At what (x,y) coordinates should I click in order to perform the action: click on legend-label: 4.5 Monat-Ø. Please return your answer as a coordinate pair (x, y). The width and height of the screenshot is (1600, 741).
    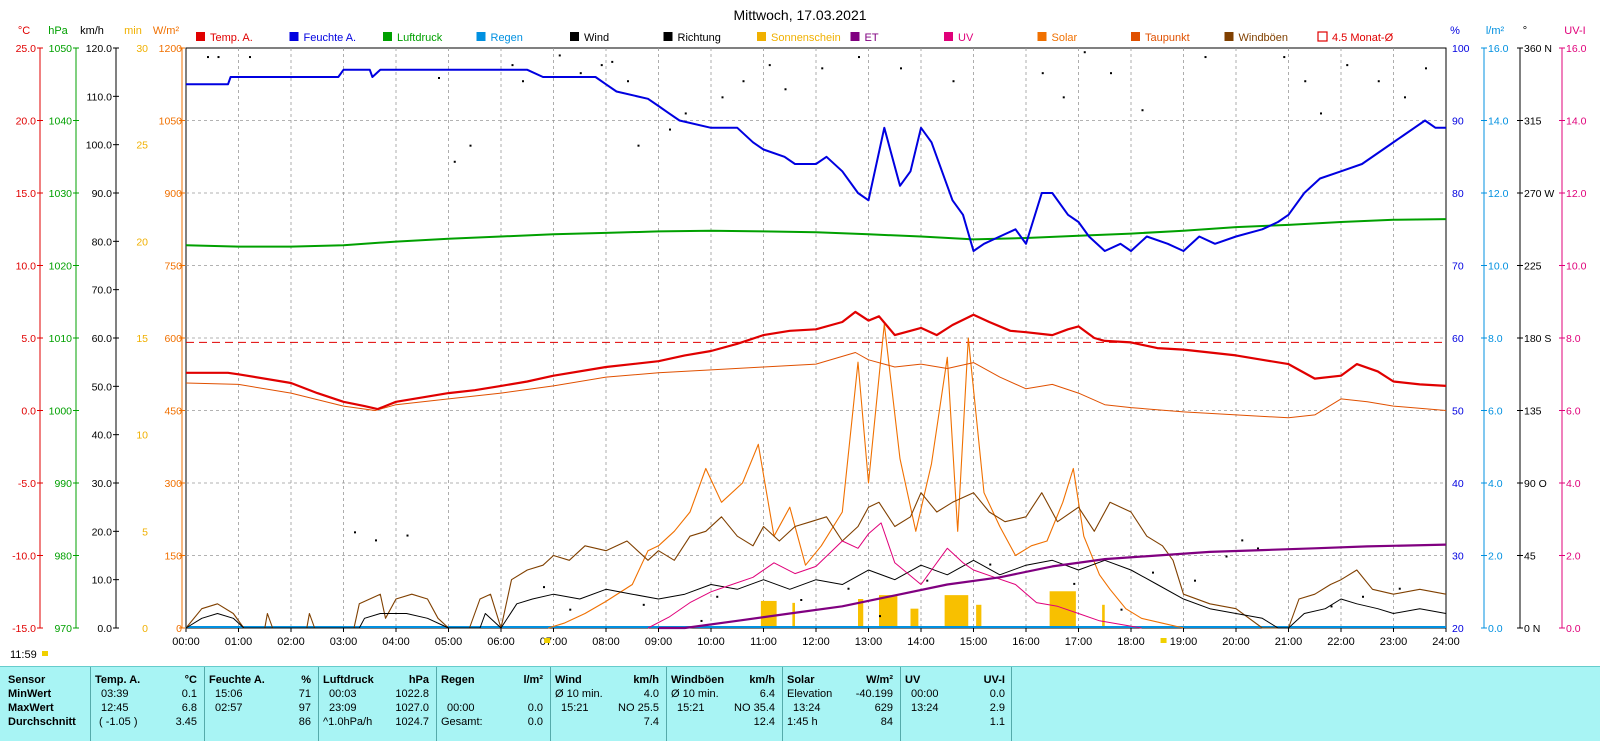
    Looking at the image, I should click on (1363, 38).